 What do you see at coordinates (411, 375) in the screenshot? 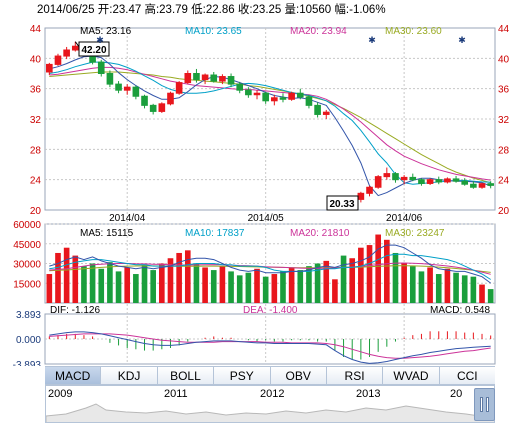
I see `tab-wvad: WVAD` at bounding box center [411, 375].